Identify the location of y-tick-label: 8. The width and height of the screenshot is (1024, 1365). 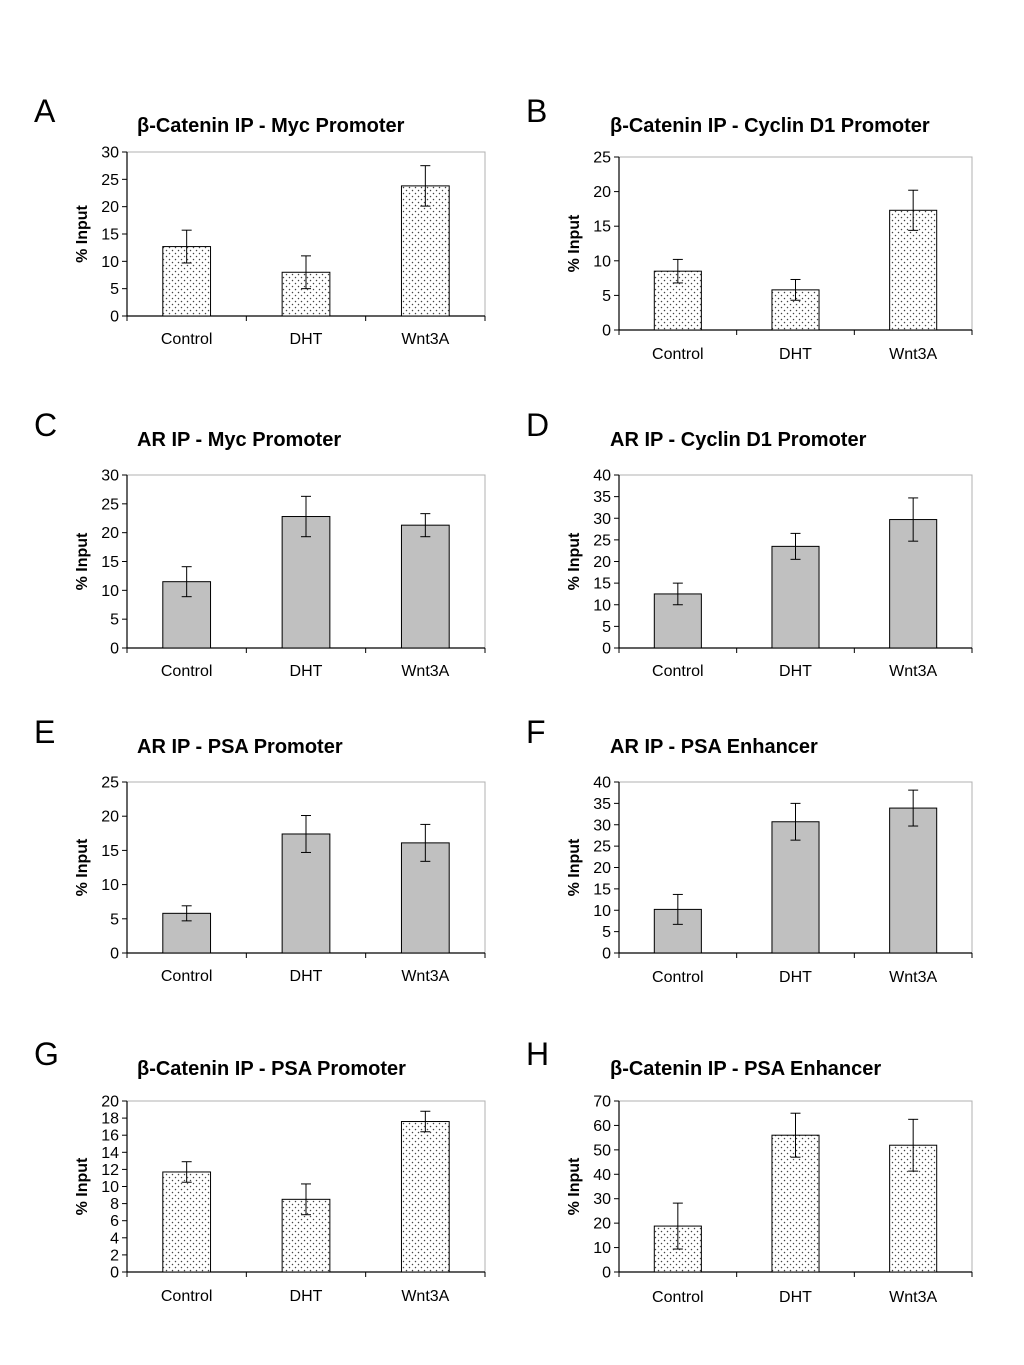
(114, 1204).